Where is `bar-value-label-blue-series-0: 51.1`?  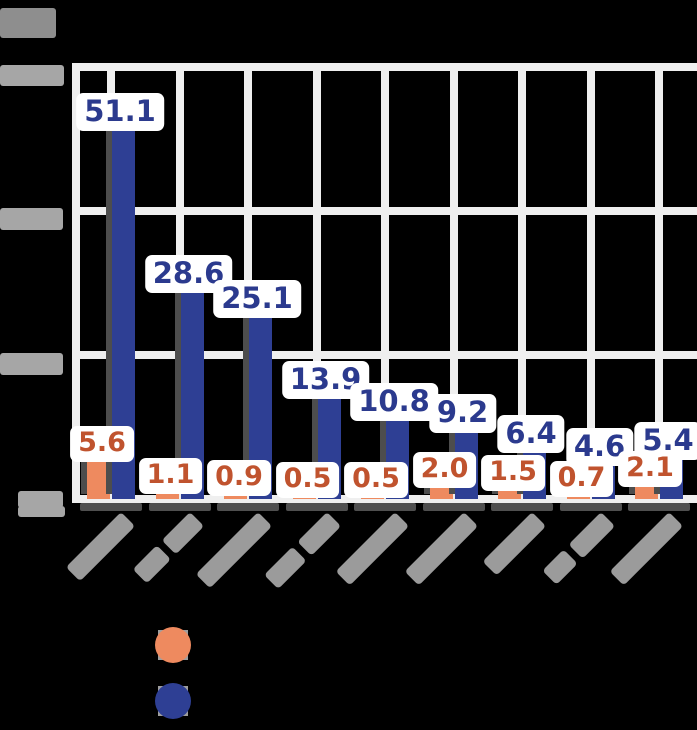 bar-value-label-blue-series-0: 51.1 is located at coordinates (120, 112).